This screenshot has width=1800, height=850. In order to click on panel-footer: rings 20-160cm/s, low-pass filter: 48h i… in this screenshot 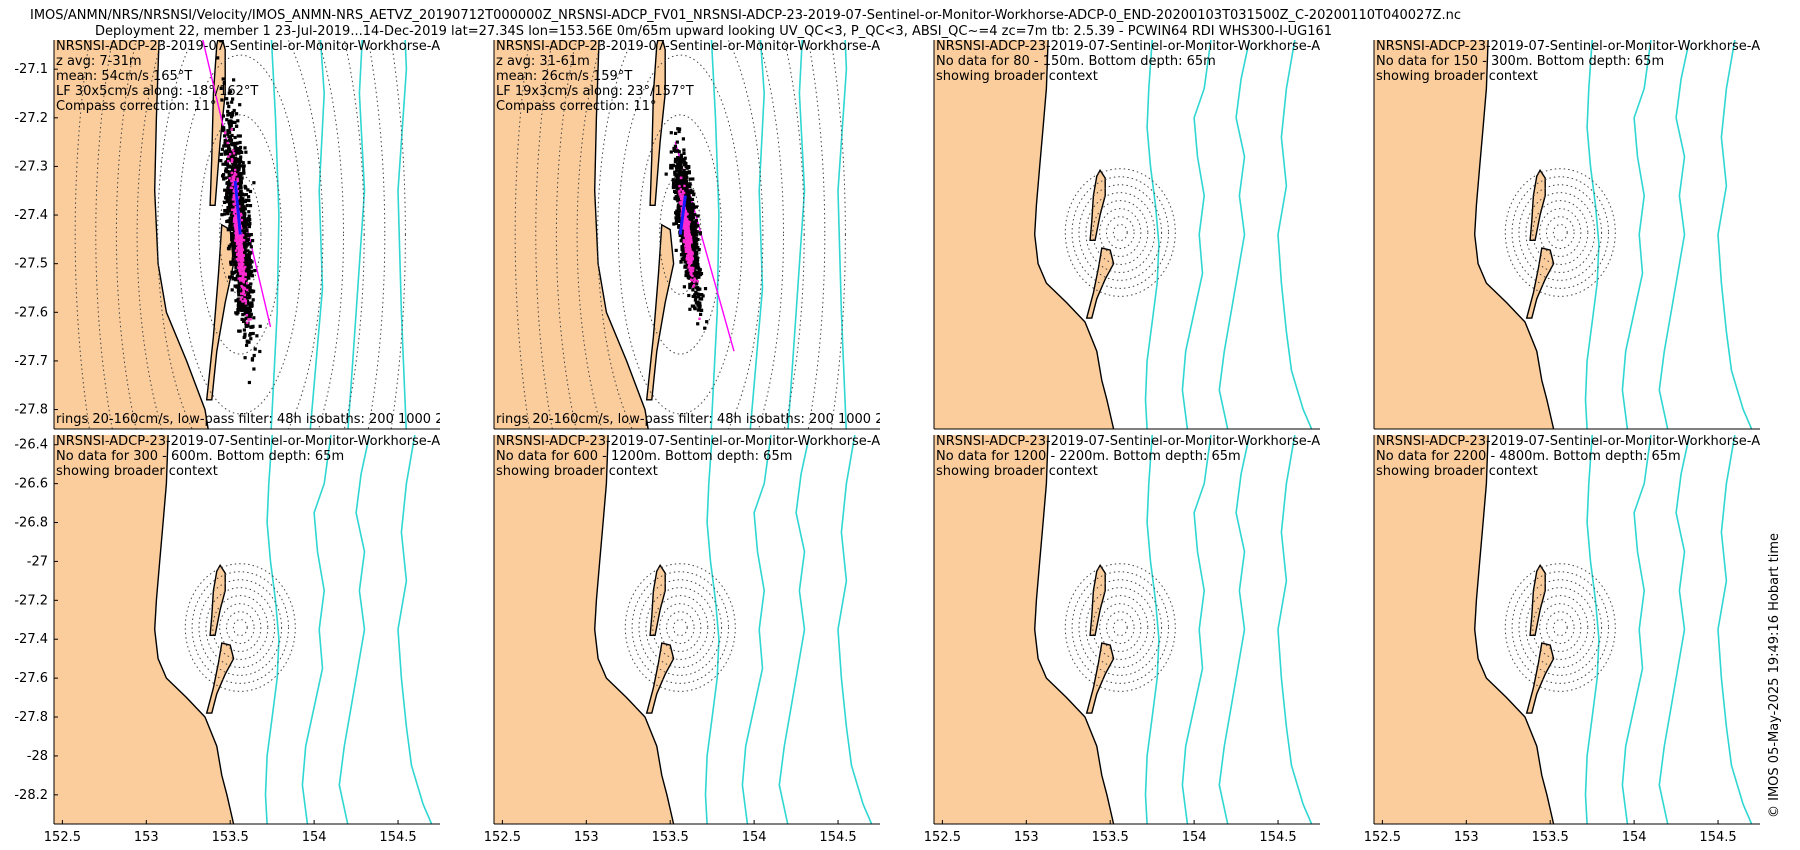, I will do `click(281, 419)`.